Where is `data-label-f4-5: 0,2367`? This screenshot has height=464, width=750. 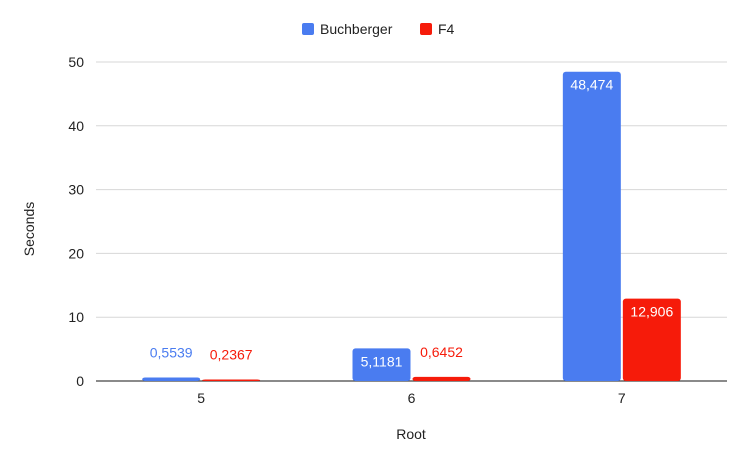 data-label-f4-5: 0,2367 is located at coordinates (231, 354).